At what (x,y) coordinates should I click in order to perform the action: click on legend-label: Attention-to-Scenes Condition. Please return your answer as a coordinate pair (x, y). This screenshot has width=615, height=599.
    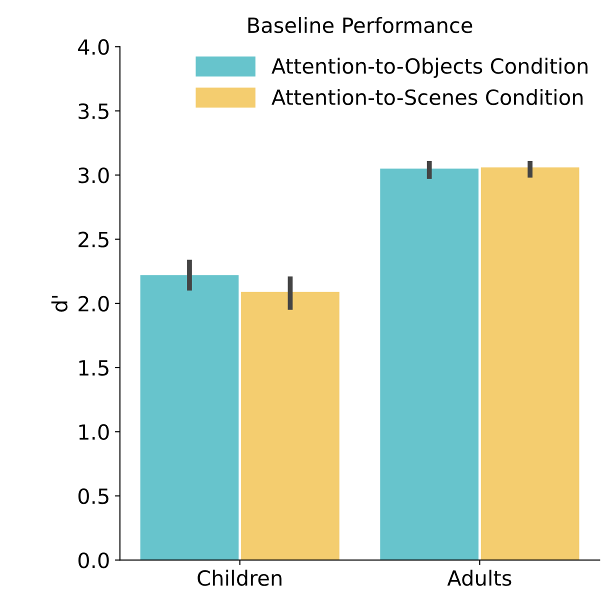
    Looking at the image, I should click on (427, 97).